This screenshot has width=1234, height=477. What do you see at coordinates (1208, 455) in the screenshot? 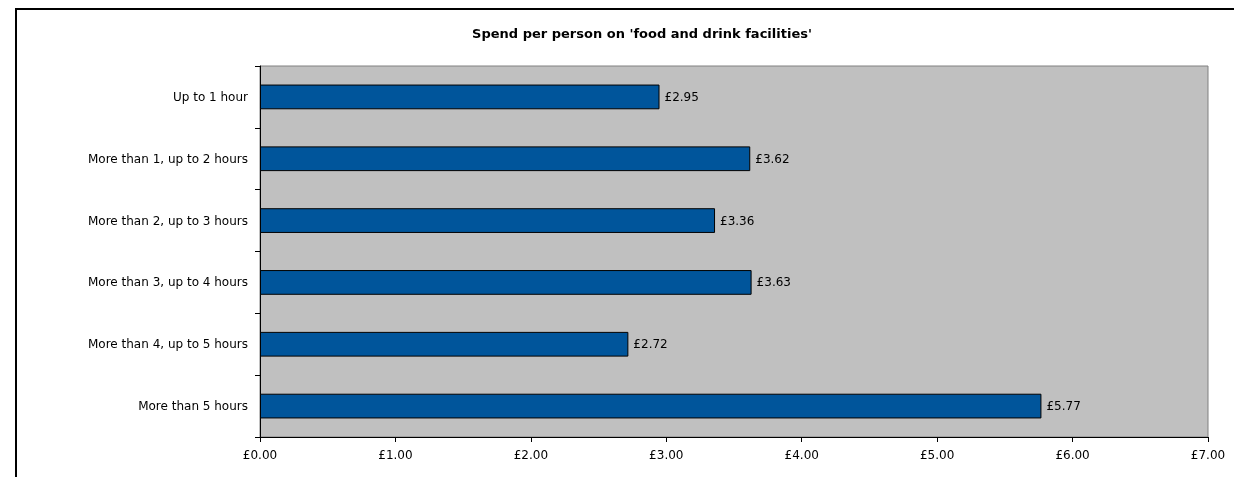
I see `x-tick-label: £7.00` at bounding box center [1208, 455].